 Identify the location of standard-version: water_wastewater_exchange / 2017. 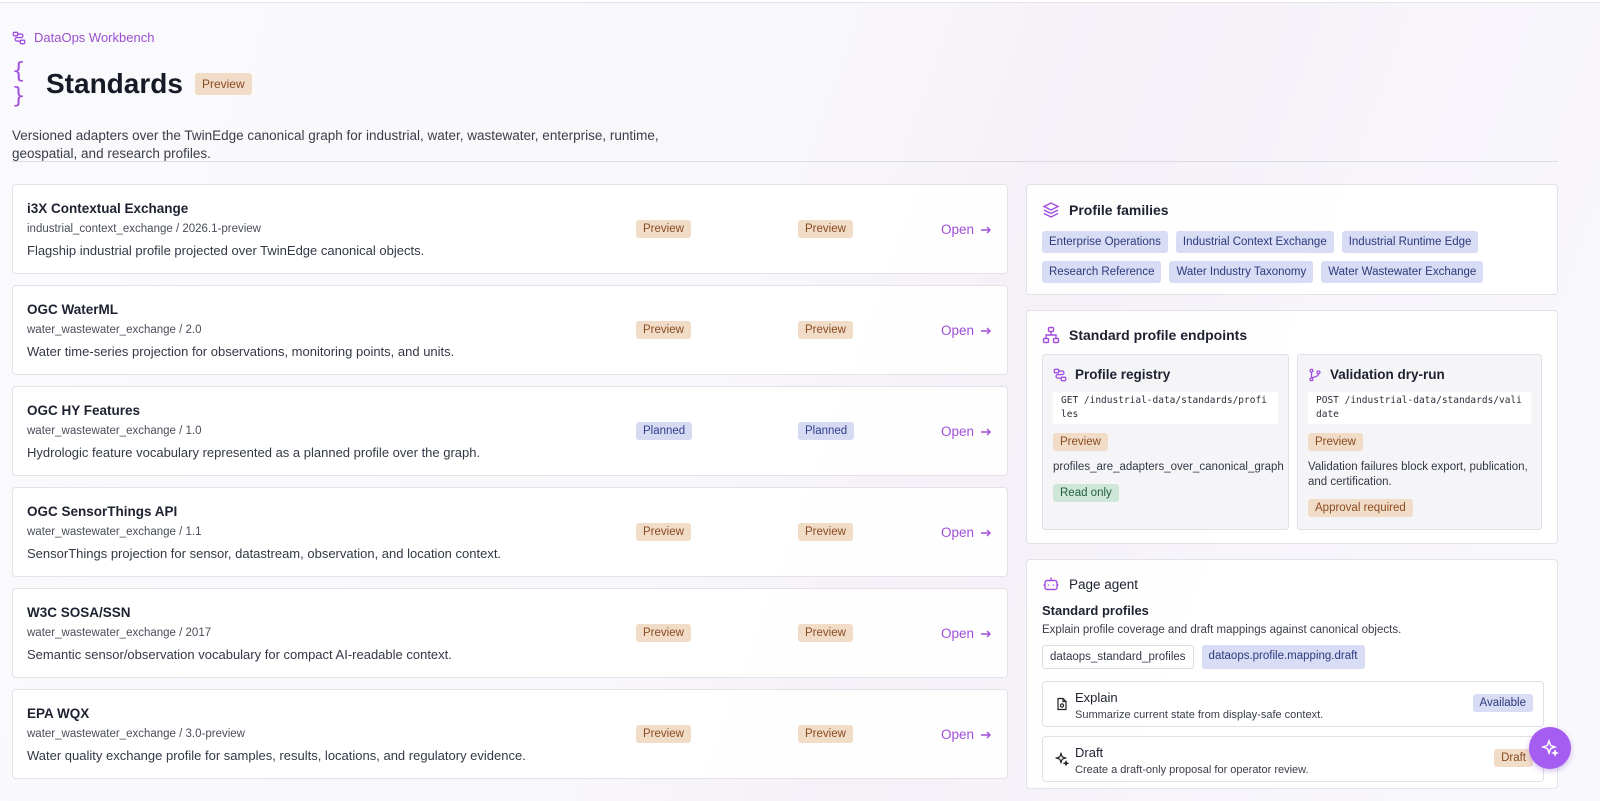
(119, 633).